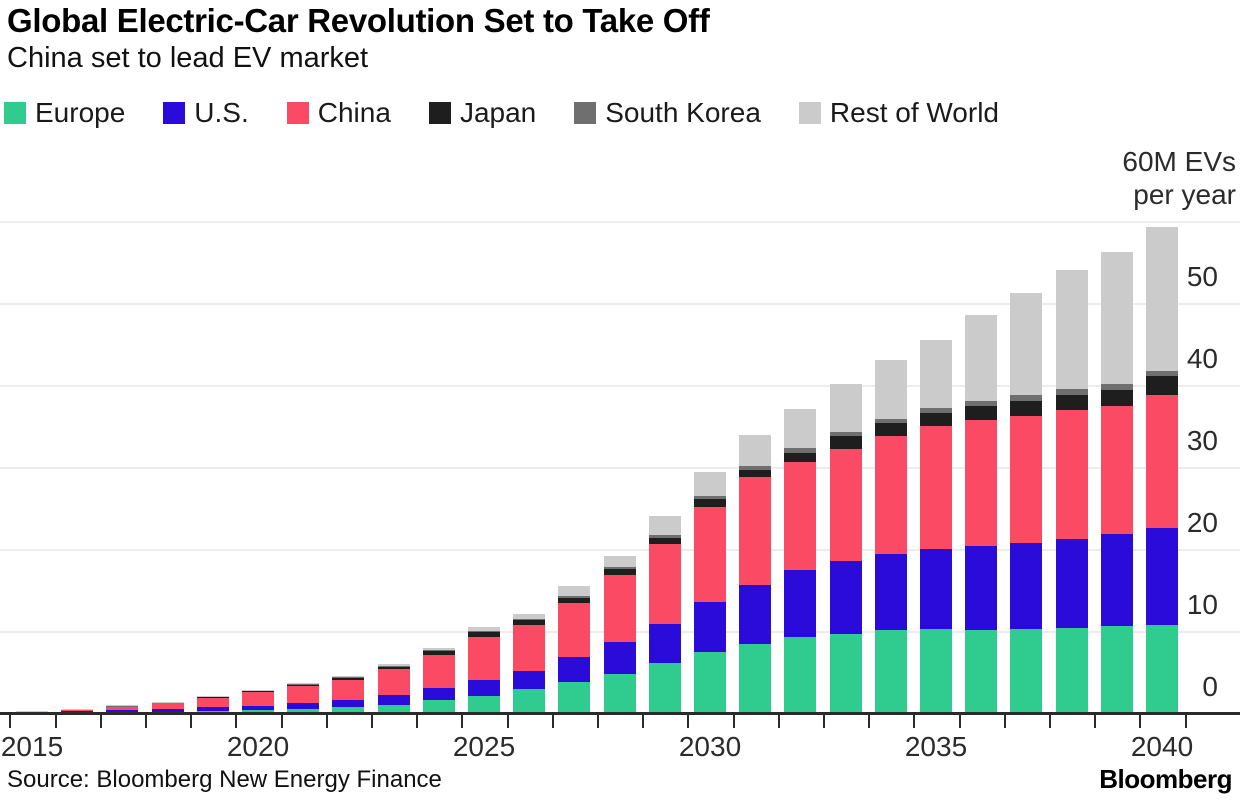  I want to click on bar-segment-japan-2033, so click(845, 443).